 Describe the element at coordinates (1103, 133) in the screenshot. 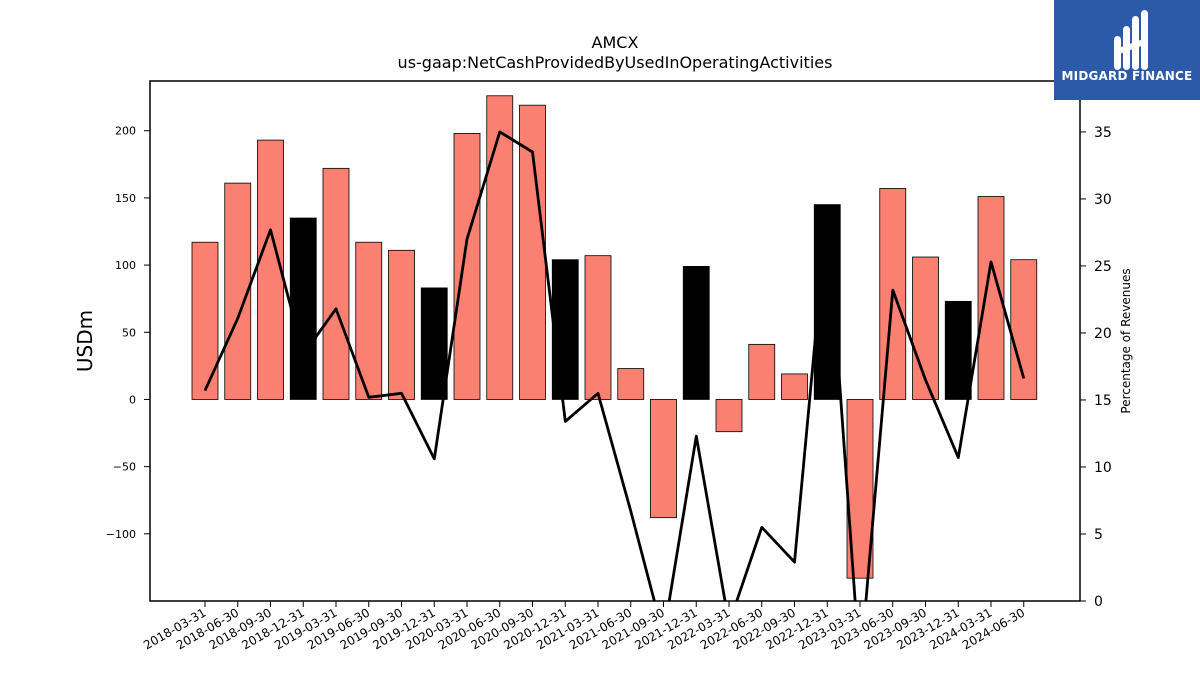

I see `right-tick-label: 35` at that location.